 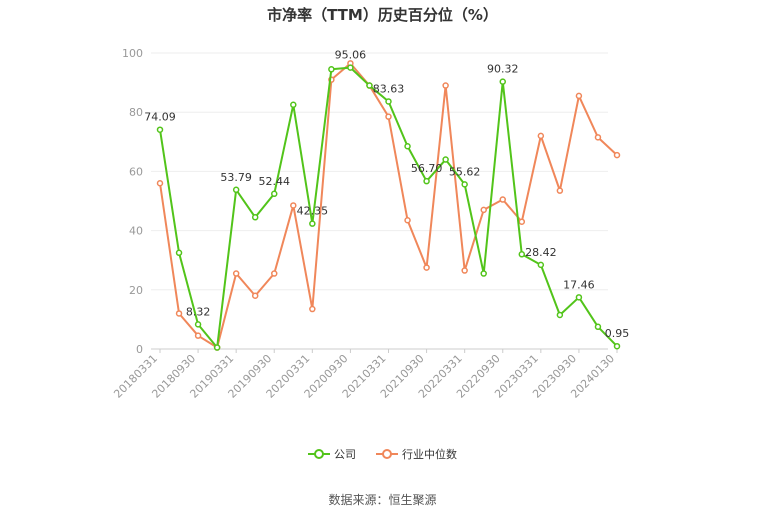 What do you see at coordinates (389, 88) in the screenshot?
I see `data-label: 83.63` at bounding box center [389, 88].